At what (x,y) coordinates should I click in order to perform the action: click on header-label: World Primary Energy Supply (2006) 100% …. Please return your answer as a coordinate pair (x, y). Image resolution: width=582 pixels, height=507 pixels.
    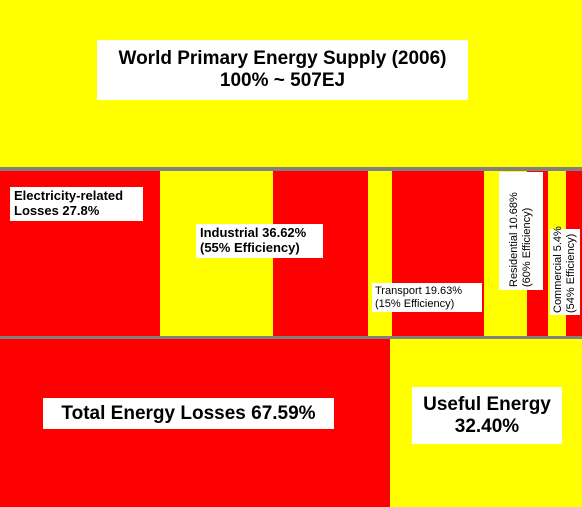
    Looking at the image, I should click on (282, 70).